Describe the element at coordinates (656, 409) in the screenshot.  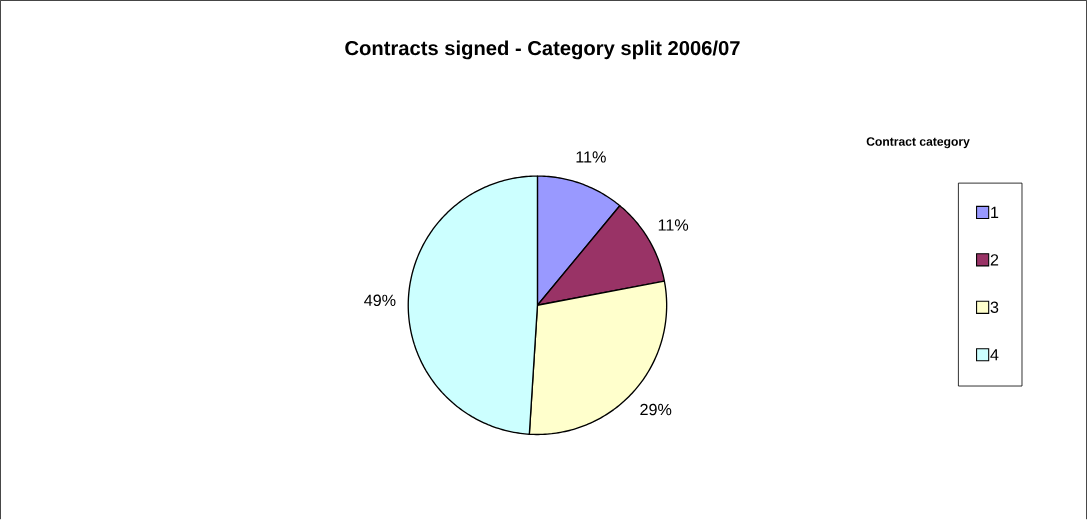
I see `data-label: 29%` at that location.